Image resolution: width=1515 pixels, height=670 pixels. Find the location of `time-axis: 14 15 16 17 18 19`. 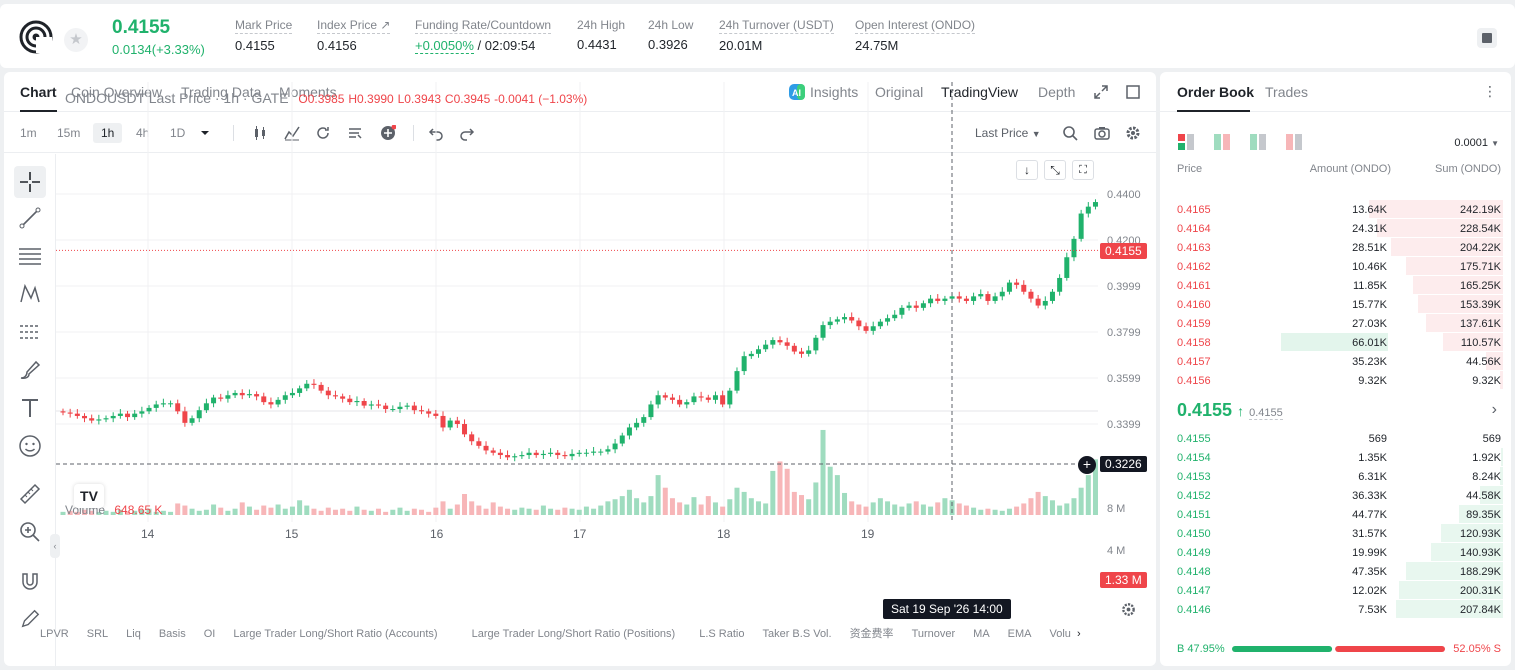

time-axis: 14 15 16 17 18 19 is located at coordinates (577, 533).